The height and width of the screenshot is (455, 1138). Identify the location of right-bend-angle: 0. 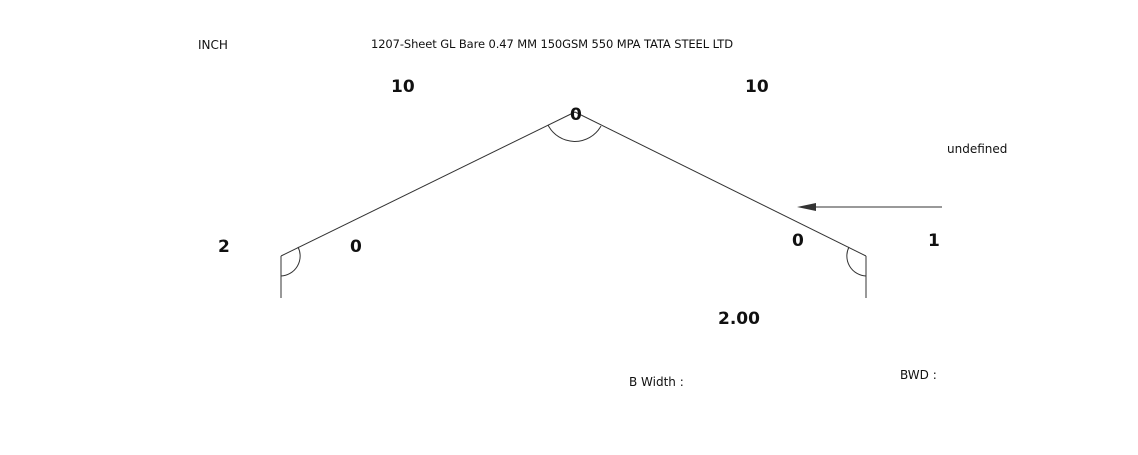
(798, 241).